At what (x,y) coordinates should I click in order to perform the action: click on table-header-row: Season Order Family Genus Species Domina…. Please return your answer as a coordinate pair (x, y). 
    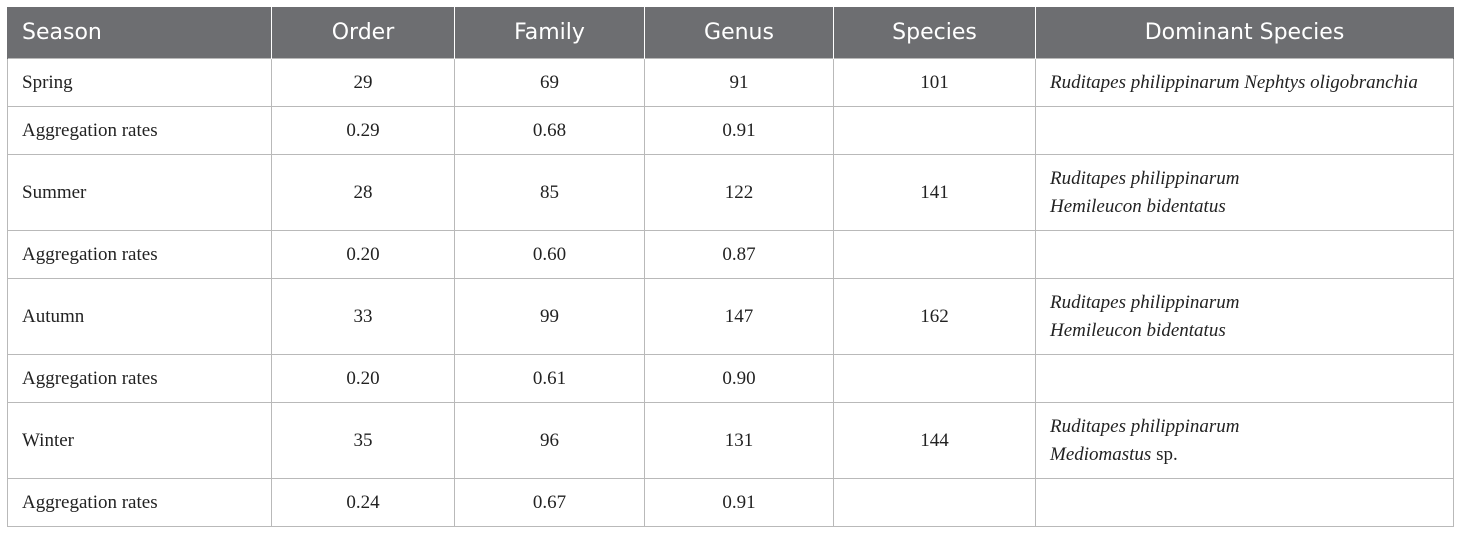
    Looking at the image, I should click on (730, 33).